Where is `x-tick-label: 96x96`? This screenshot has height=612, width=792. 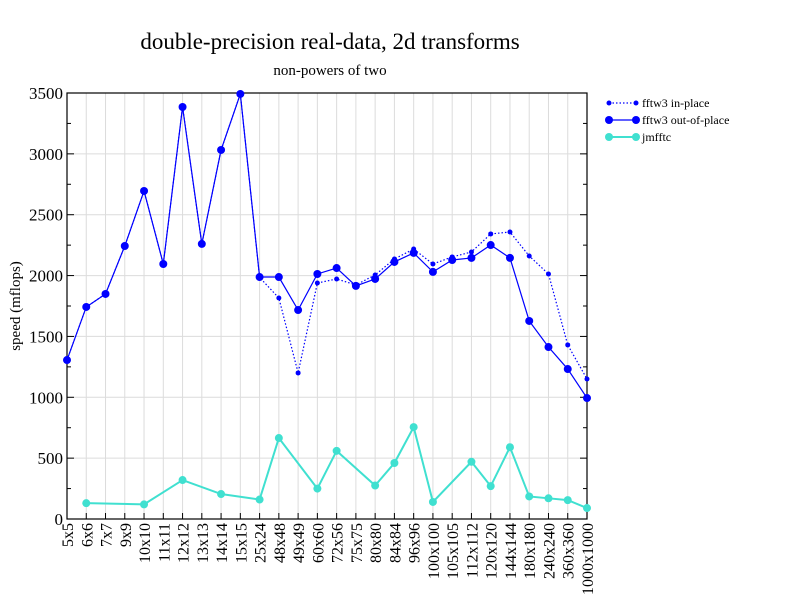
x-tick-label: 96x96 is located at coordinates (415, 543).